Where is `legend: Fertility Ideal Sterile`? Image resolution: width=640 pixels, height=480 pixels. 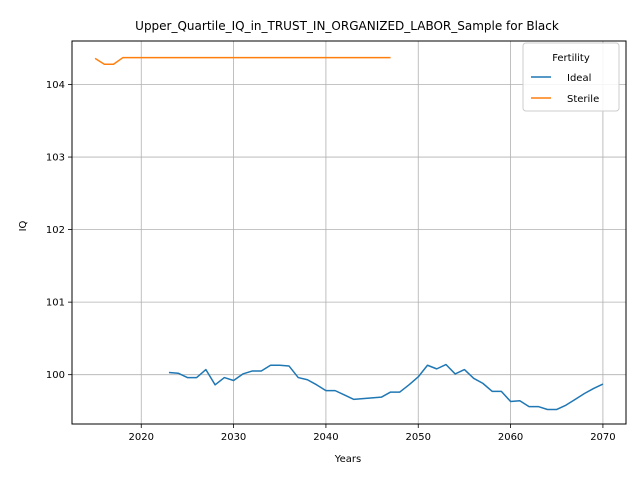
legend: Fertility Ideal Sterile is located at coordinates (571, 77).